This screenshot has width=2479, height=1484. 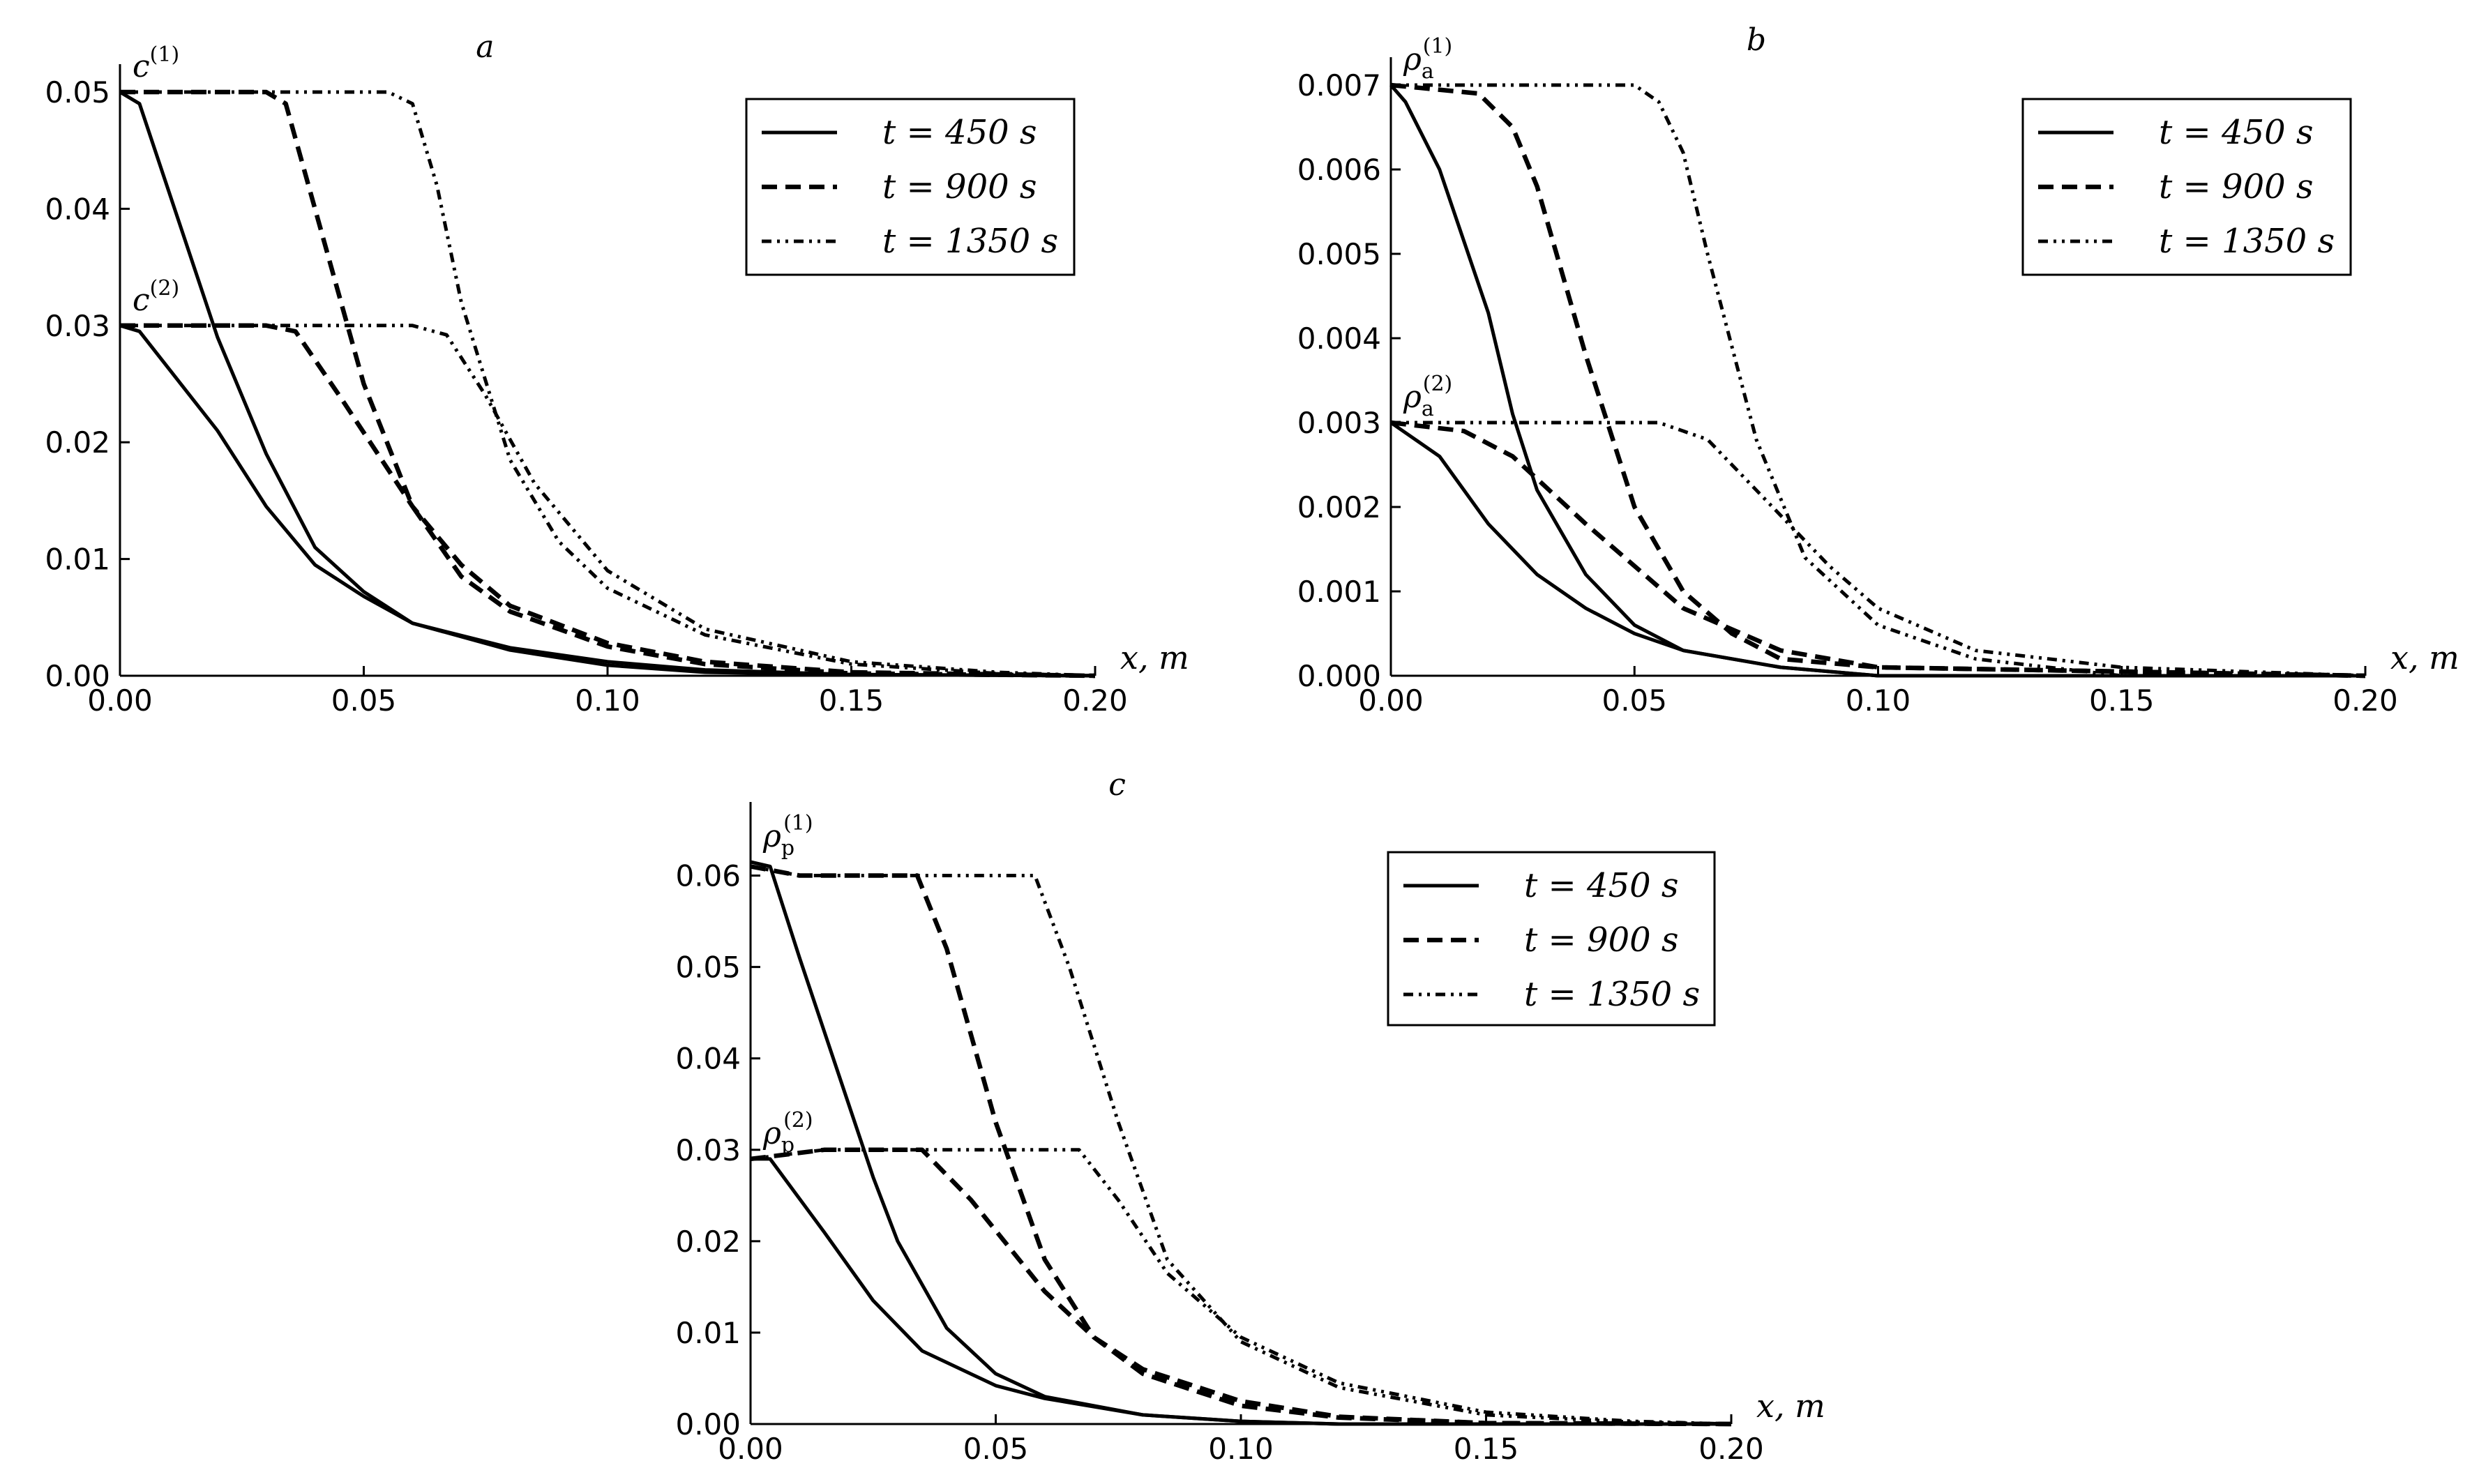 What do you see at coordinates (1339, 676) in the screenshot?
I see `y-tick-label: 0.000` at bounding box center [1339, 676].